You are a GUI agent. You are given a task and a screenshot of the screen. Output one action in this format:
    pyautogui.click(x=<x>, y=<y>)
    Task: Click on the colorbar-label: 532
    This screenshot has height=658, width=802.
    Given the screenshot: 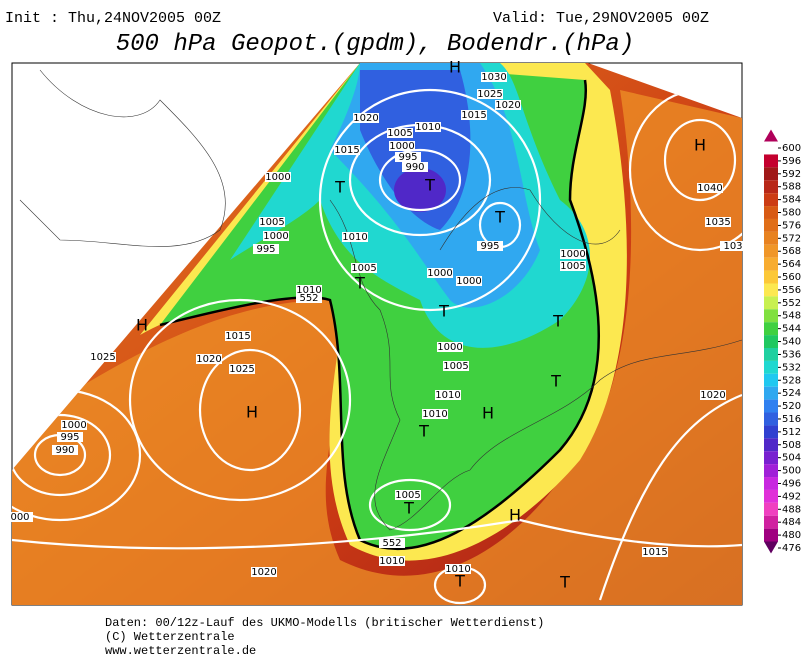 What is the action you would take?
    pyautogui.click(x=791, y=367)
    